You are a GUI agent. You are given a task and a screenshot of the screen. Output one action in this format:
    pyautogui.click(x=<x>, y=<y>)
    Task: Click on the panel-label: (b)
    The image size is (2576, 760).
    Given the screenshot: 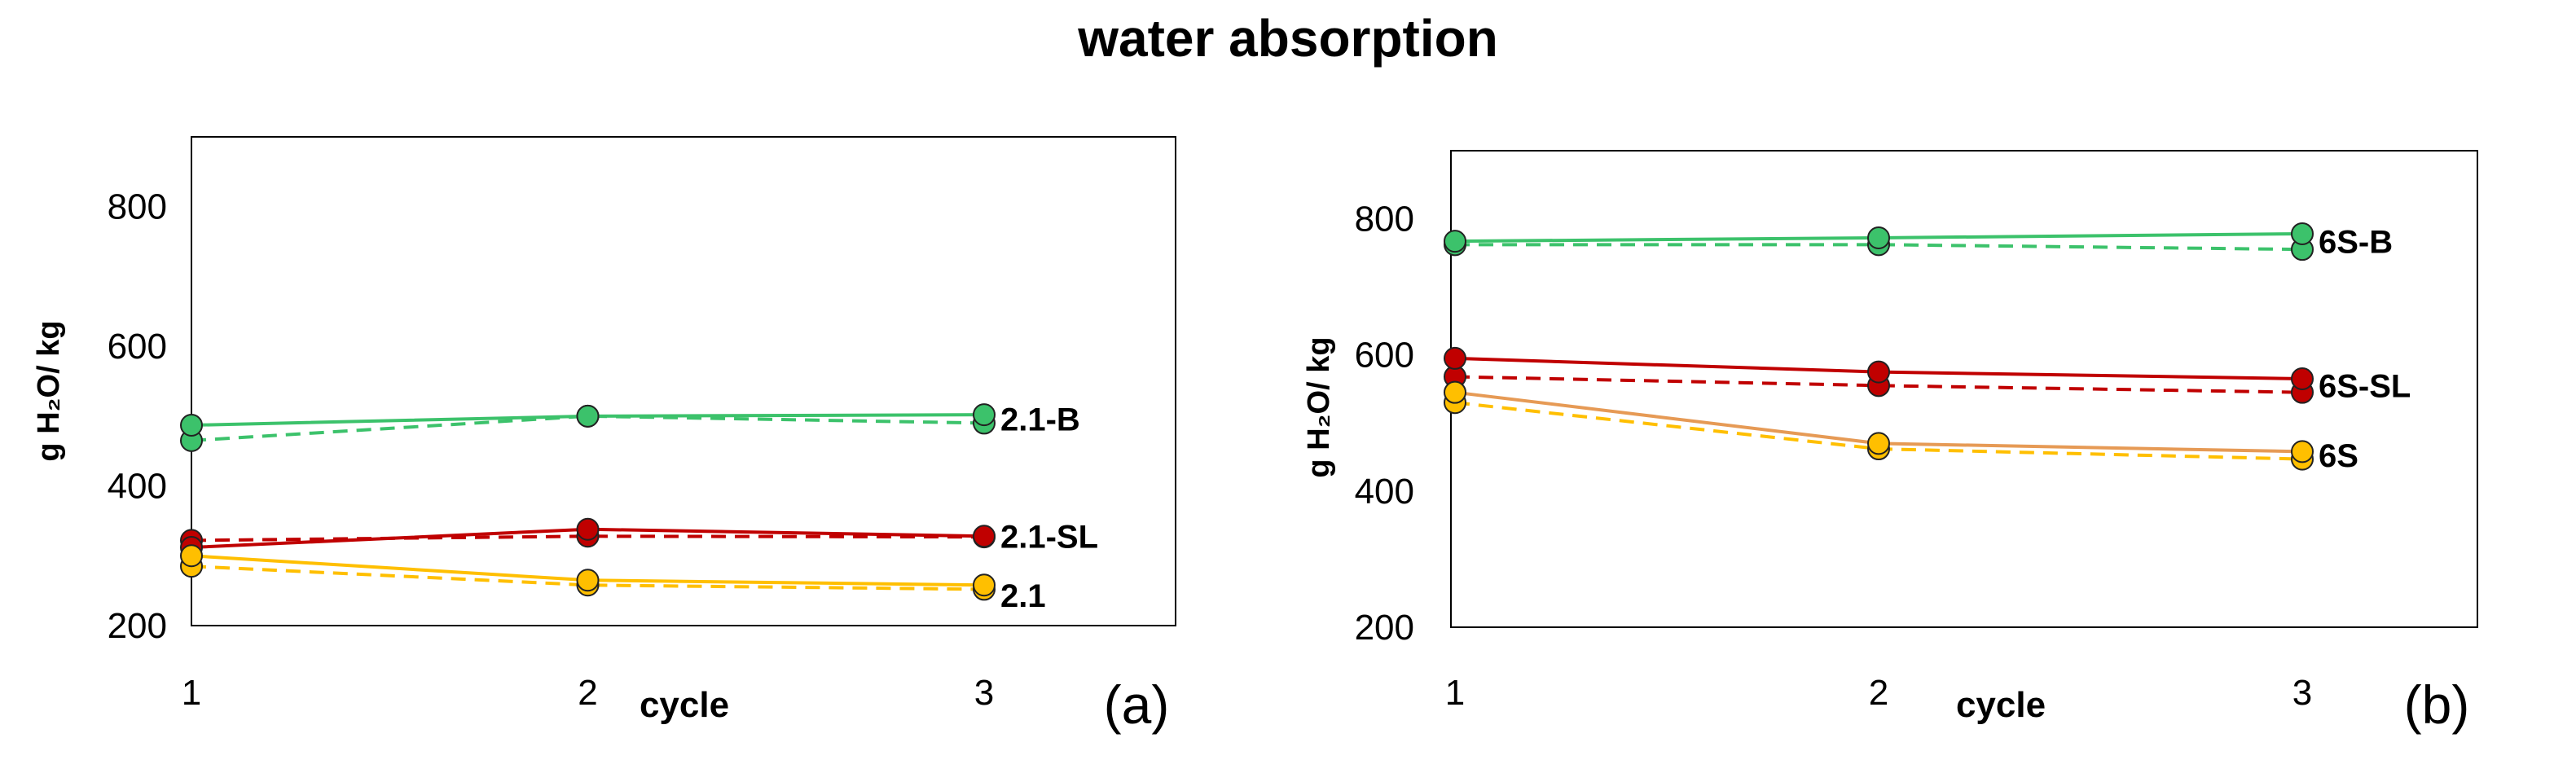 What is the action you would take?
    pyautogui.click(x=2437, y=704)
    